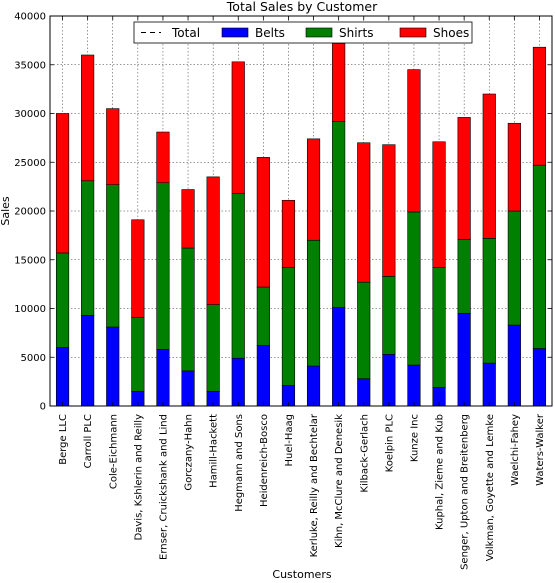 Image resolution: width=555 pixels, height=583 pixels. I want to click on legend-label: Shirts, so click(356, 33).